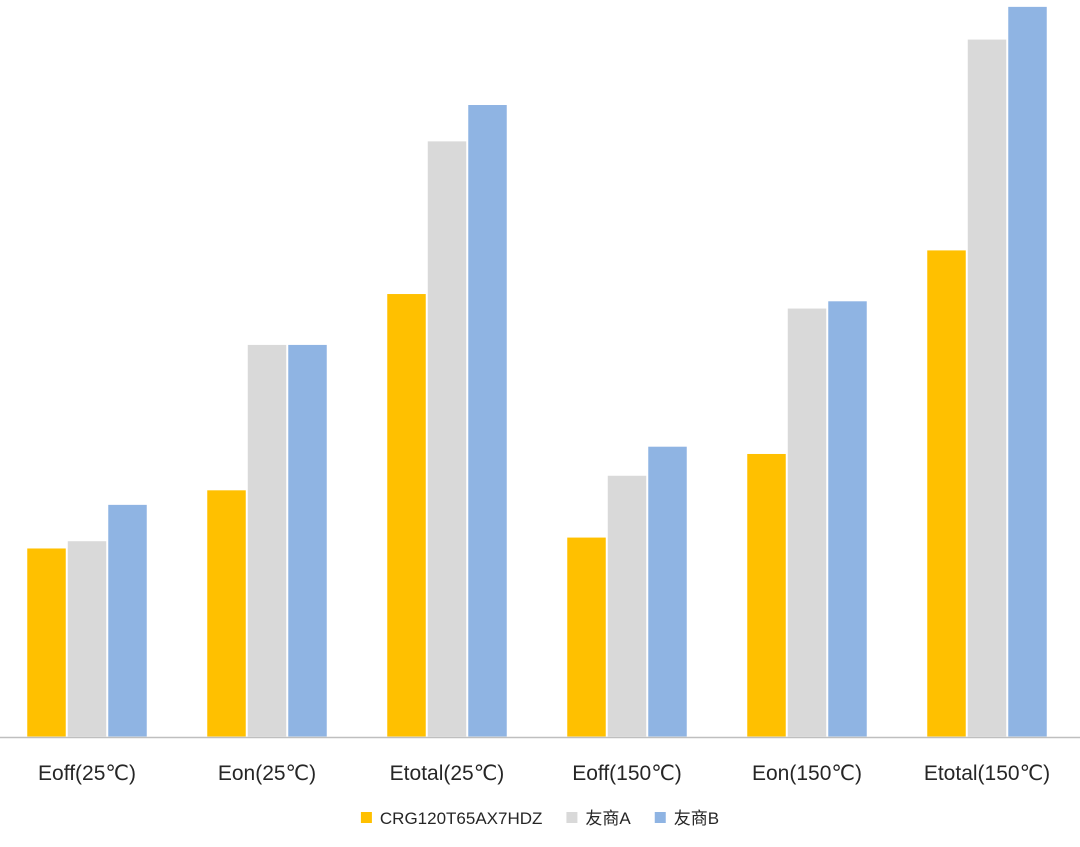 The width and height of the screenshot is (1080, 847). I want to click on legend: CRG120T65AX7HDZ 友商A 友商B, so click(539, 818).